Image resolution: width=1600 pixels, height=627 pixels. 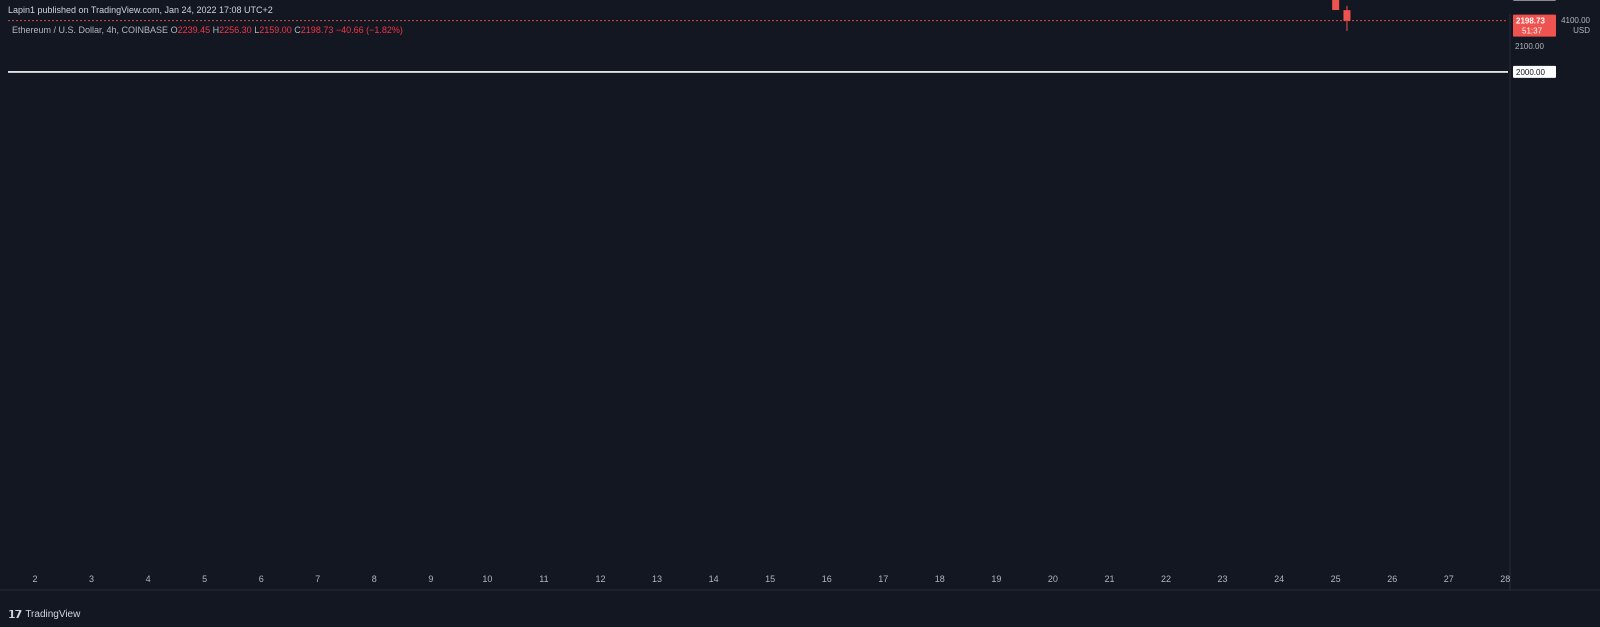 What do you see at coordinates (996, 579) in the screenshot?
I see `x-tick-label: 19` at bounding box center [996, 579].